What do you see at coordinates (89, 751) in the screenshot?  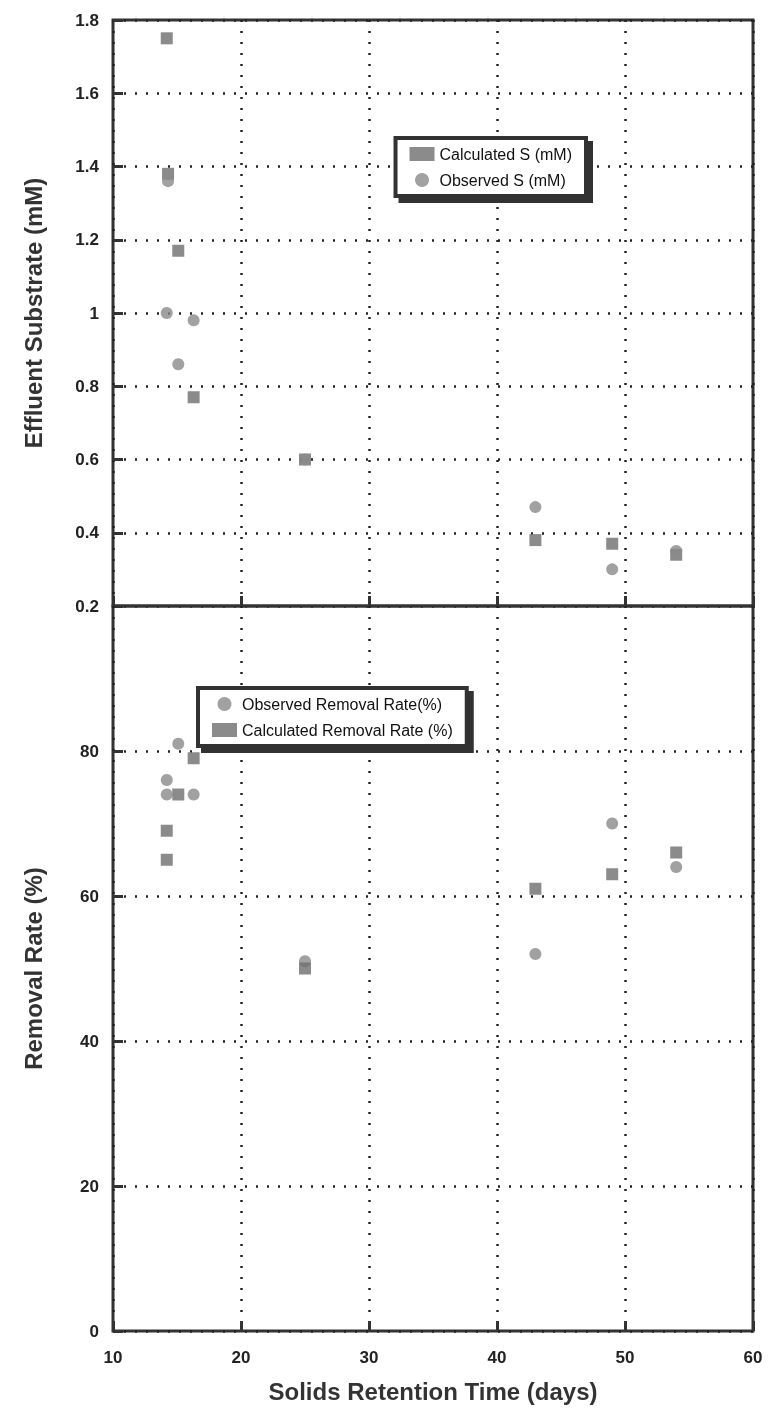 I see `y-tick-label: 80` at bounding box center [89, 751].